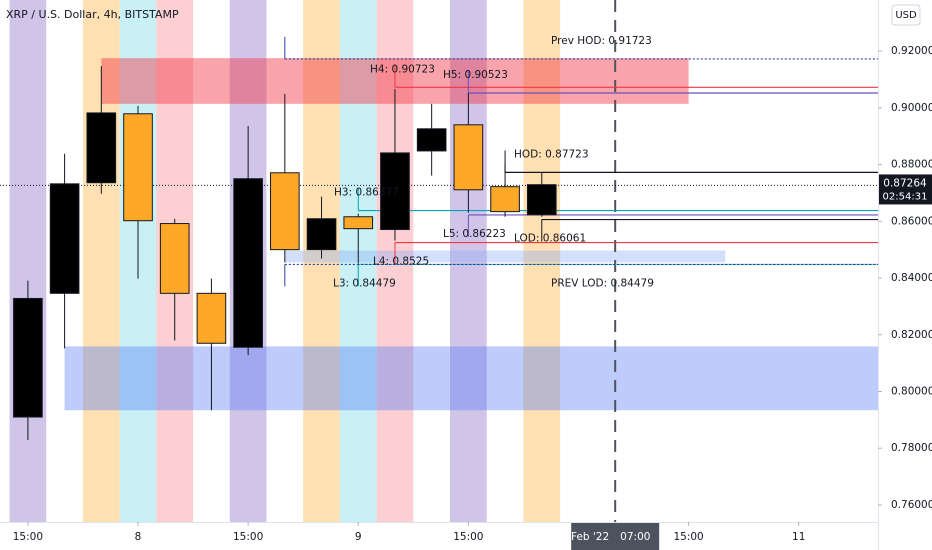 Image resolution: width=932 pixels, height=550 pixels. What do you see at coordinates (905, 196) in the screenshot?
I see `countdown-label: 02:54:31` at bounding box center [905, 196].